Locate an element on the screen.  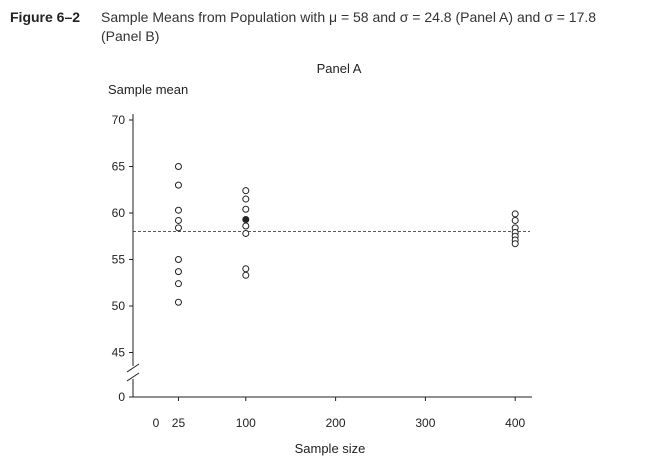
panel-title: Panel A is located at coordinates (339, 68).